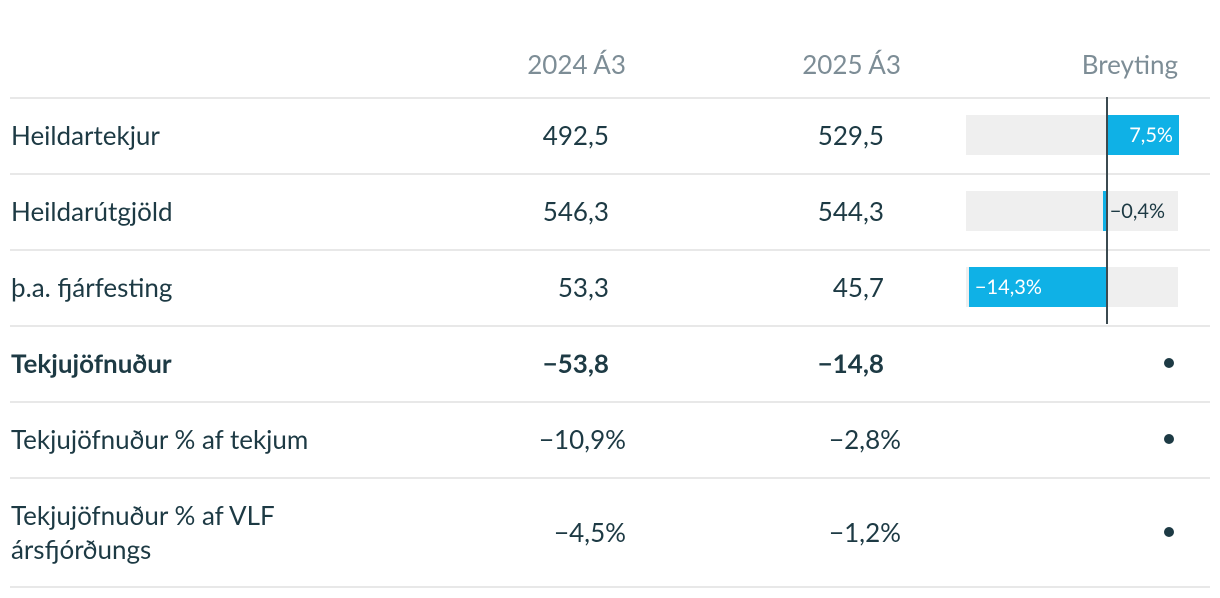 The height and width of the screenshot is (598, 1220). What do you see at coordinates (1072, 211) in the screenshot?
I see `bar-track` at bounding box center [1072, 211].